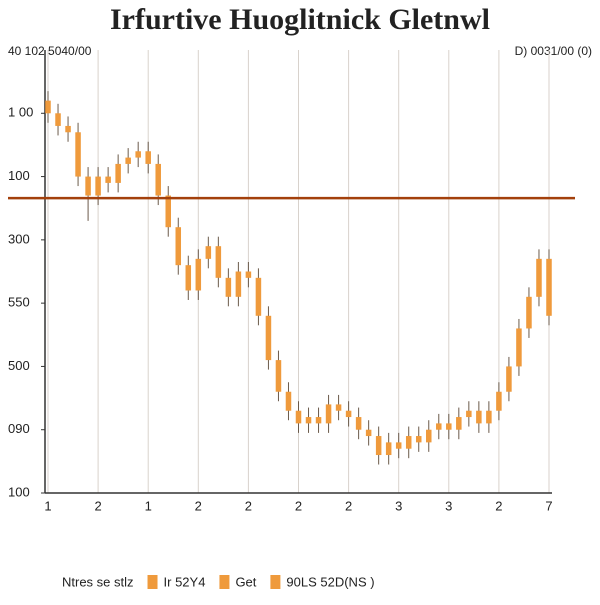 The width and height of the screenshot is (600, 605). I want to click on legend-label: Get, so click(245, 581).